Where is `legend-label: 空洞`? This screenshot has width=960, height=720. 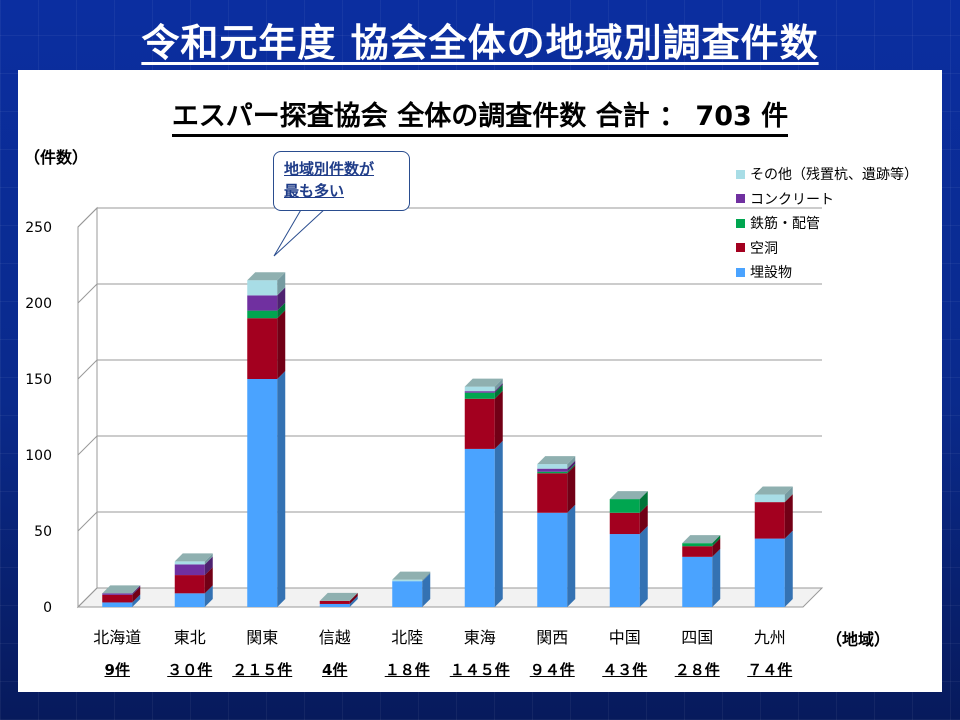 legend-label: 空洞 is located at coordinates (764, 248).